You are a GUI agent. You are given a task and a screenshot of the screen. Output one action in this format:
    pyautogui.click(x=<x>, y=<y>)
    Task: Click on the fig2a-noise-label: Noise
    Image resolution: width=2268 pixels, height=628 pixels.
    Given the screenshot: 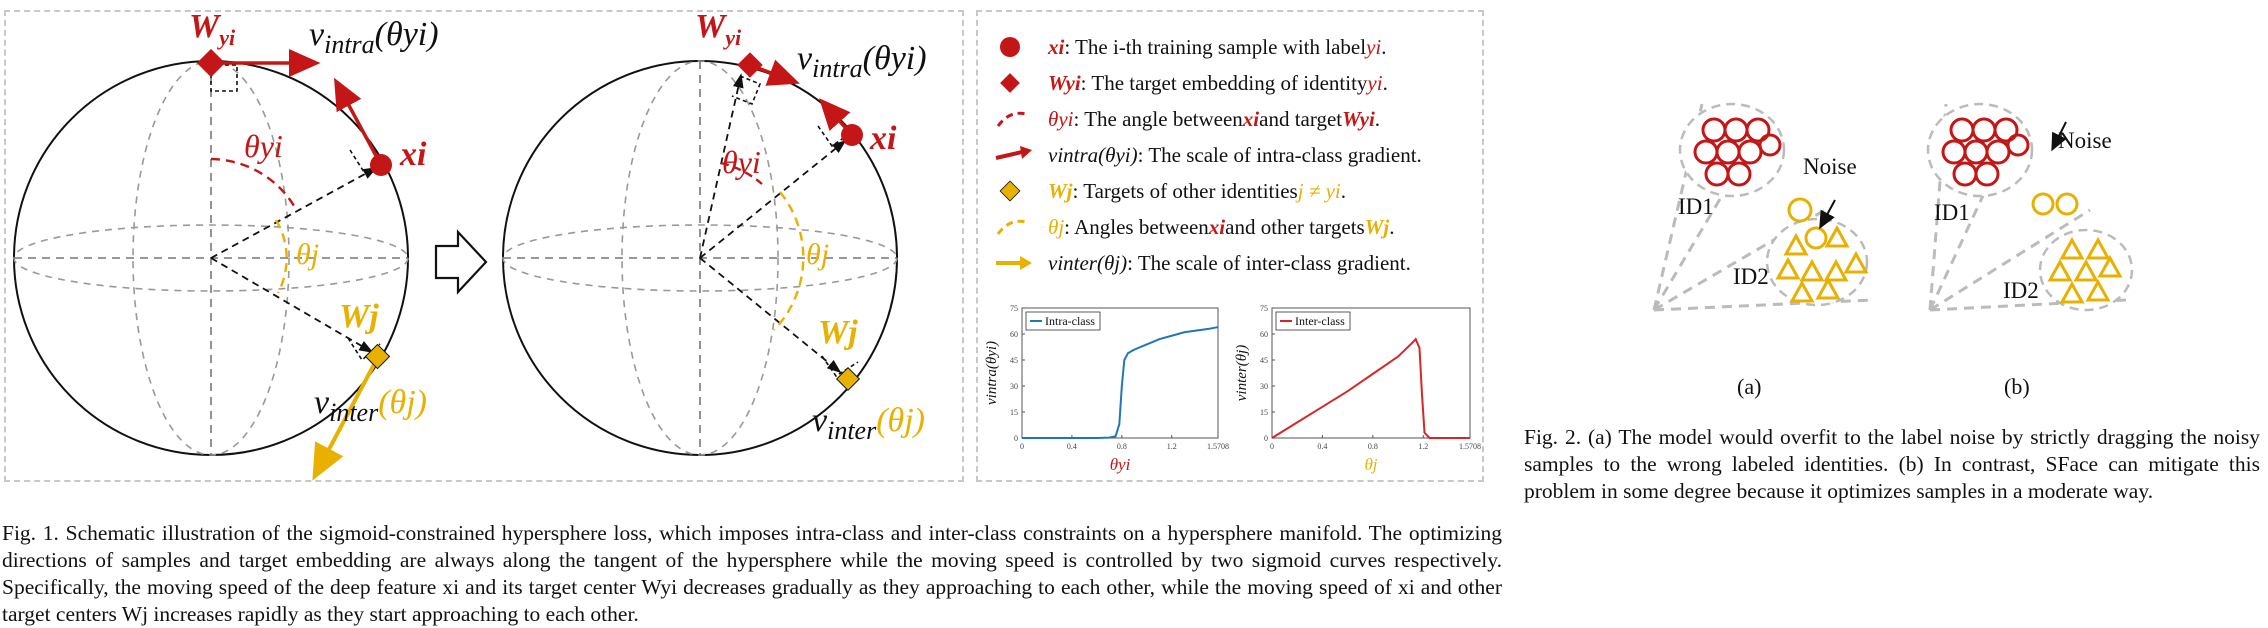 What is the action you would take?
    pyautogui.click(x=1830, y=166)
    